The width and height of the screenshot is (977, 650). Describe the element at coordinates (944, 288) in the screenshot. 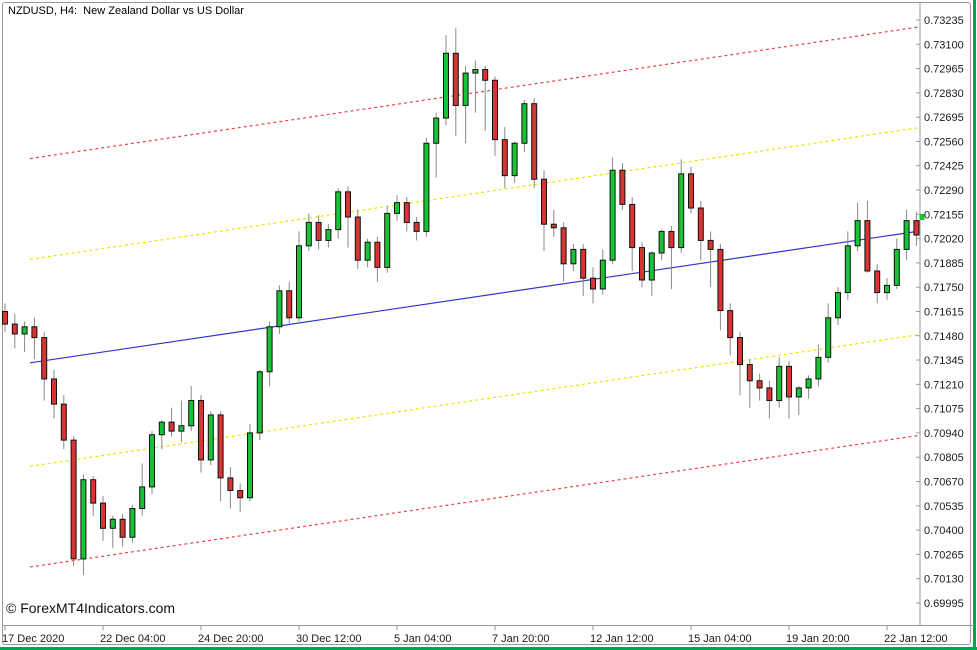

I see `price-axis-label: 0.71750` at that location.